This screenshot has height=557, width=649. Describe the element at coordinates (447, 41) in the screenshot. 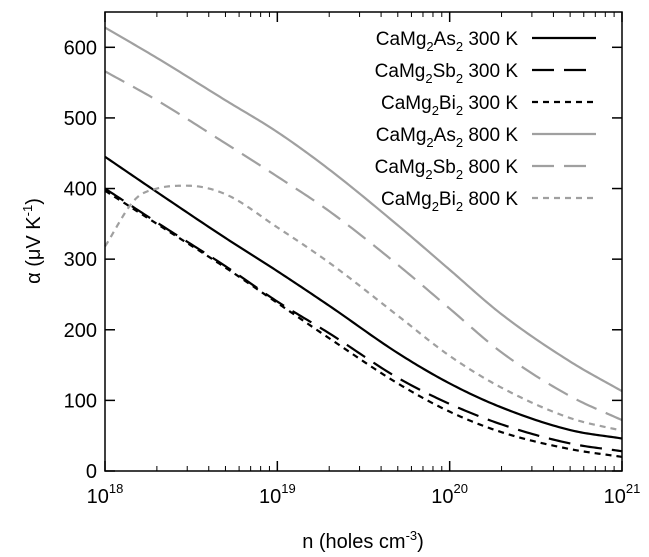

I see `legend-label: CaMg2As2 300 K` at that location.